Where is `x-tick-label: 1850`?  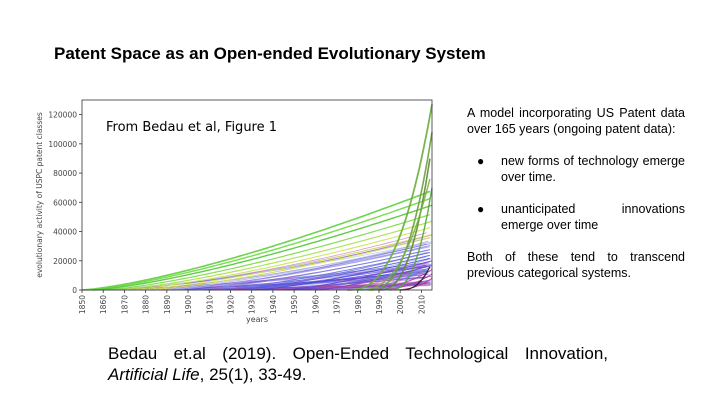
x-tick-label: 1850 is located at coordinates (82, 304).